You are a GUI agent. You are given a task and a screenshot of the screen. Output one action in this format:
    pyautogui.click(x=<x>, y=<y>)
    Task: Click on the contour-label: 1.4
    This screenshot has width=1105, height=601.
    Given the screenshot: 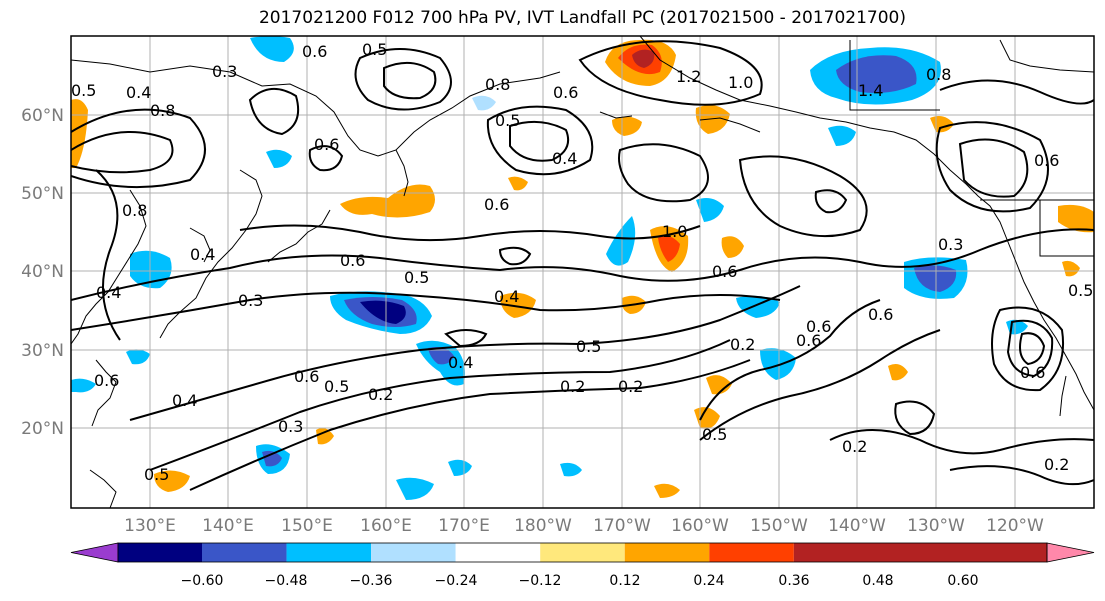 What is the action you would take?
    pyautogui.click(x=870, y=90)
    